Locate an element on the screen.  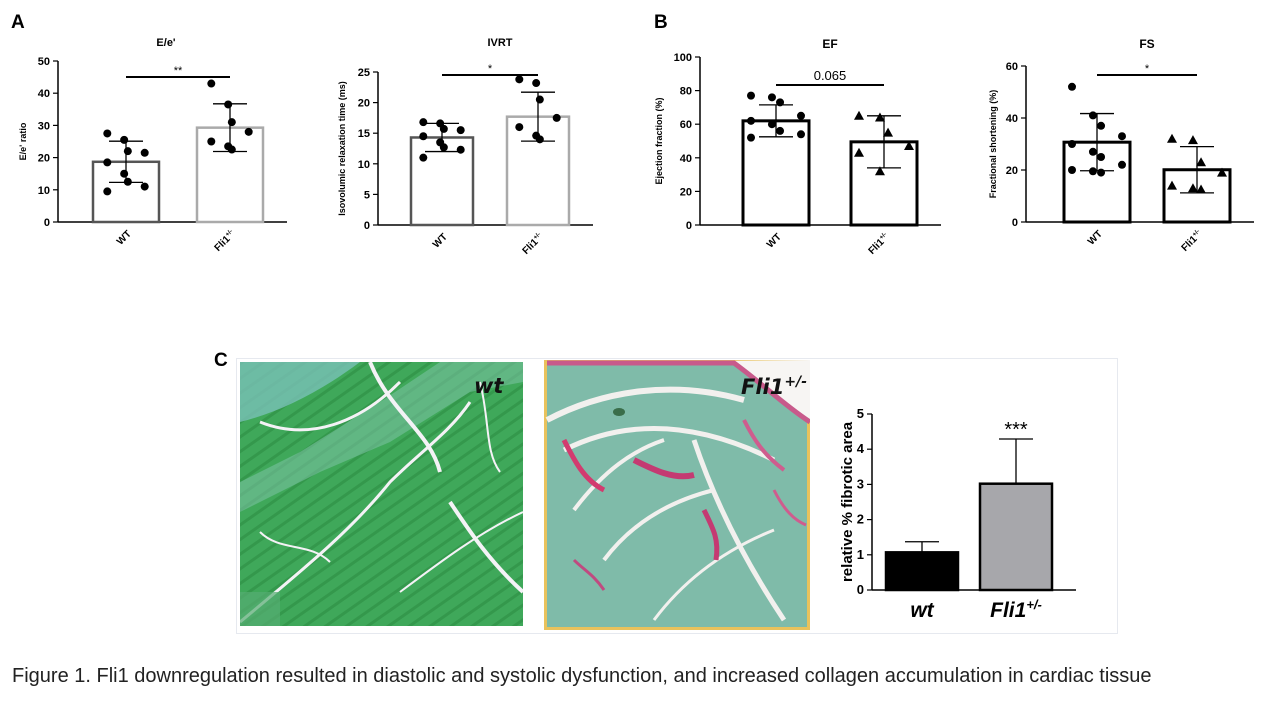
y-tick-label: 30 is located at coordinates (44, 126).